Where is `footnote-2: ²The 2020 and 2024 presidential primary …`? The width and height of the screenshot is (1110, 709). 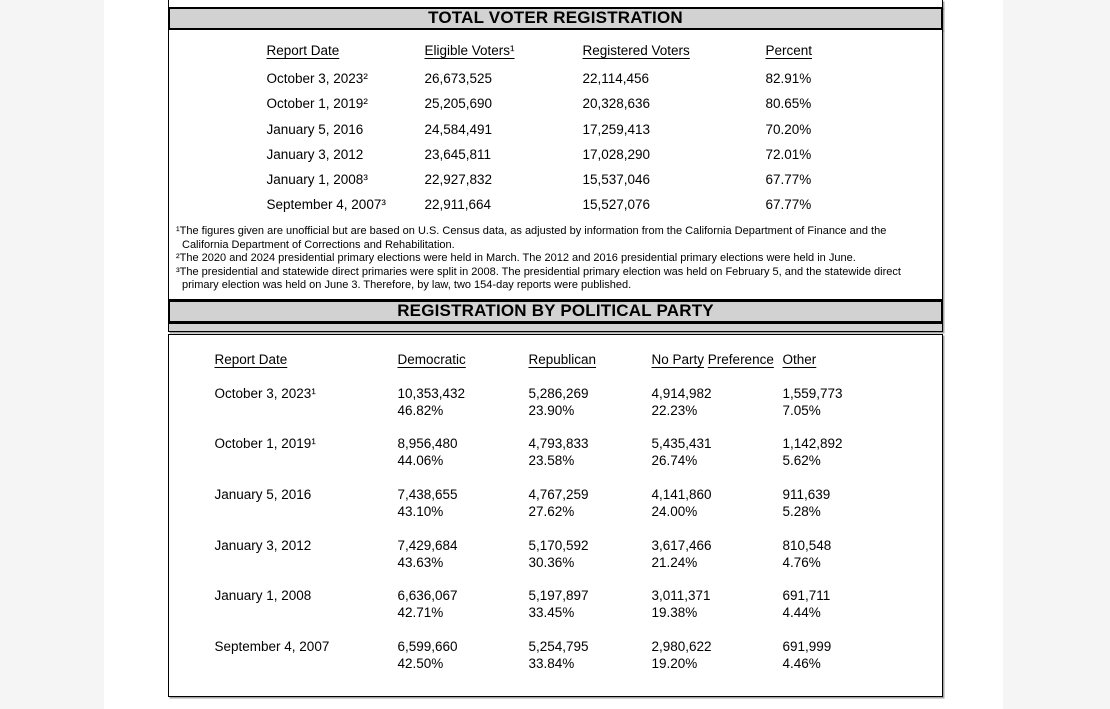 footnote-2: ²The 2020 and 2024 presidential primary … is located at coordinates (516, 258).